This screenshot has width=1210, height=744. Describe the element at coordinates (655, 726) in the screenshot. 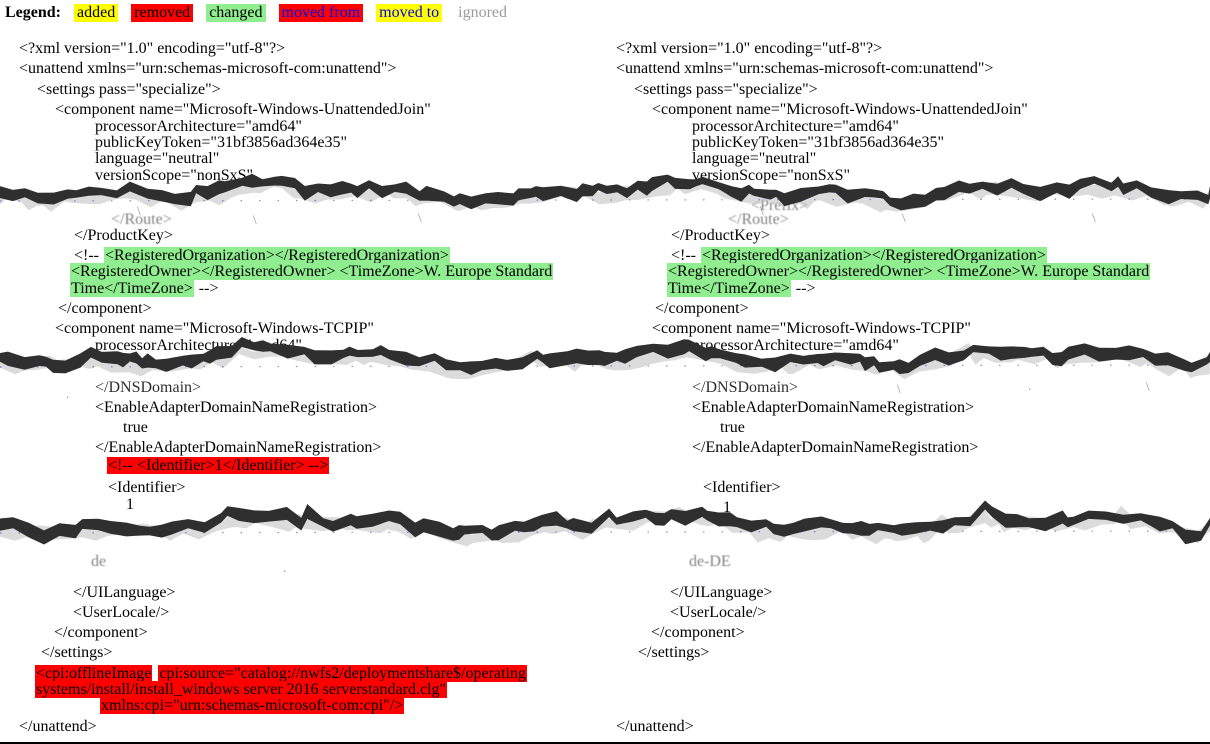

I see `xml-text-segment: </unattend>` at that location.